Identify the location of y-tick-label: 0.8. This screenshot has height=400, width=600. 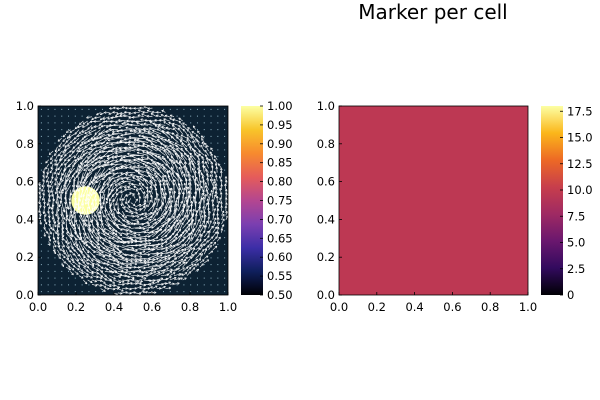
(25, 144).